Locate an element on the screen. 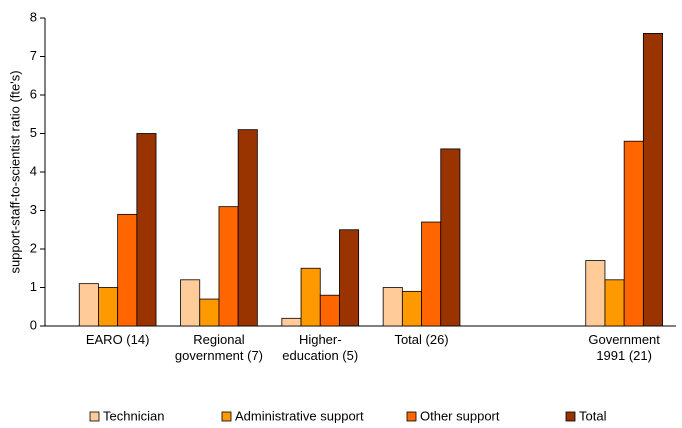  x-tick-label-box: Regional government (7) is located at coordinates (219, 347).